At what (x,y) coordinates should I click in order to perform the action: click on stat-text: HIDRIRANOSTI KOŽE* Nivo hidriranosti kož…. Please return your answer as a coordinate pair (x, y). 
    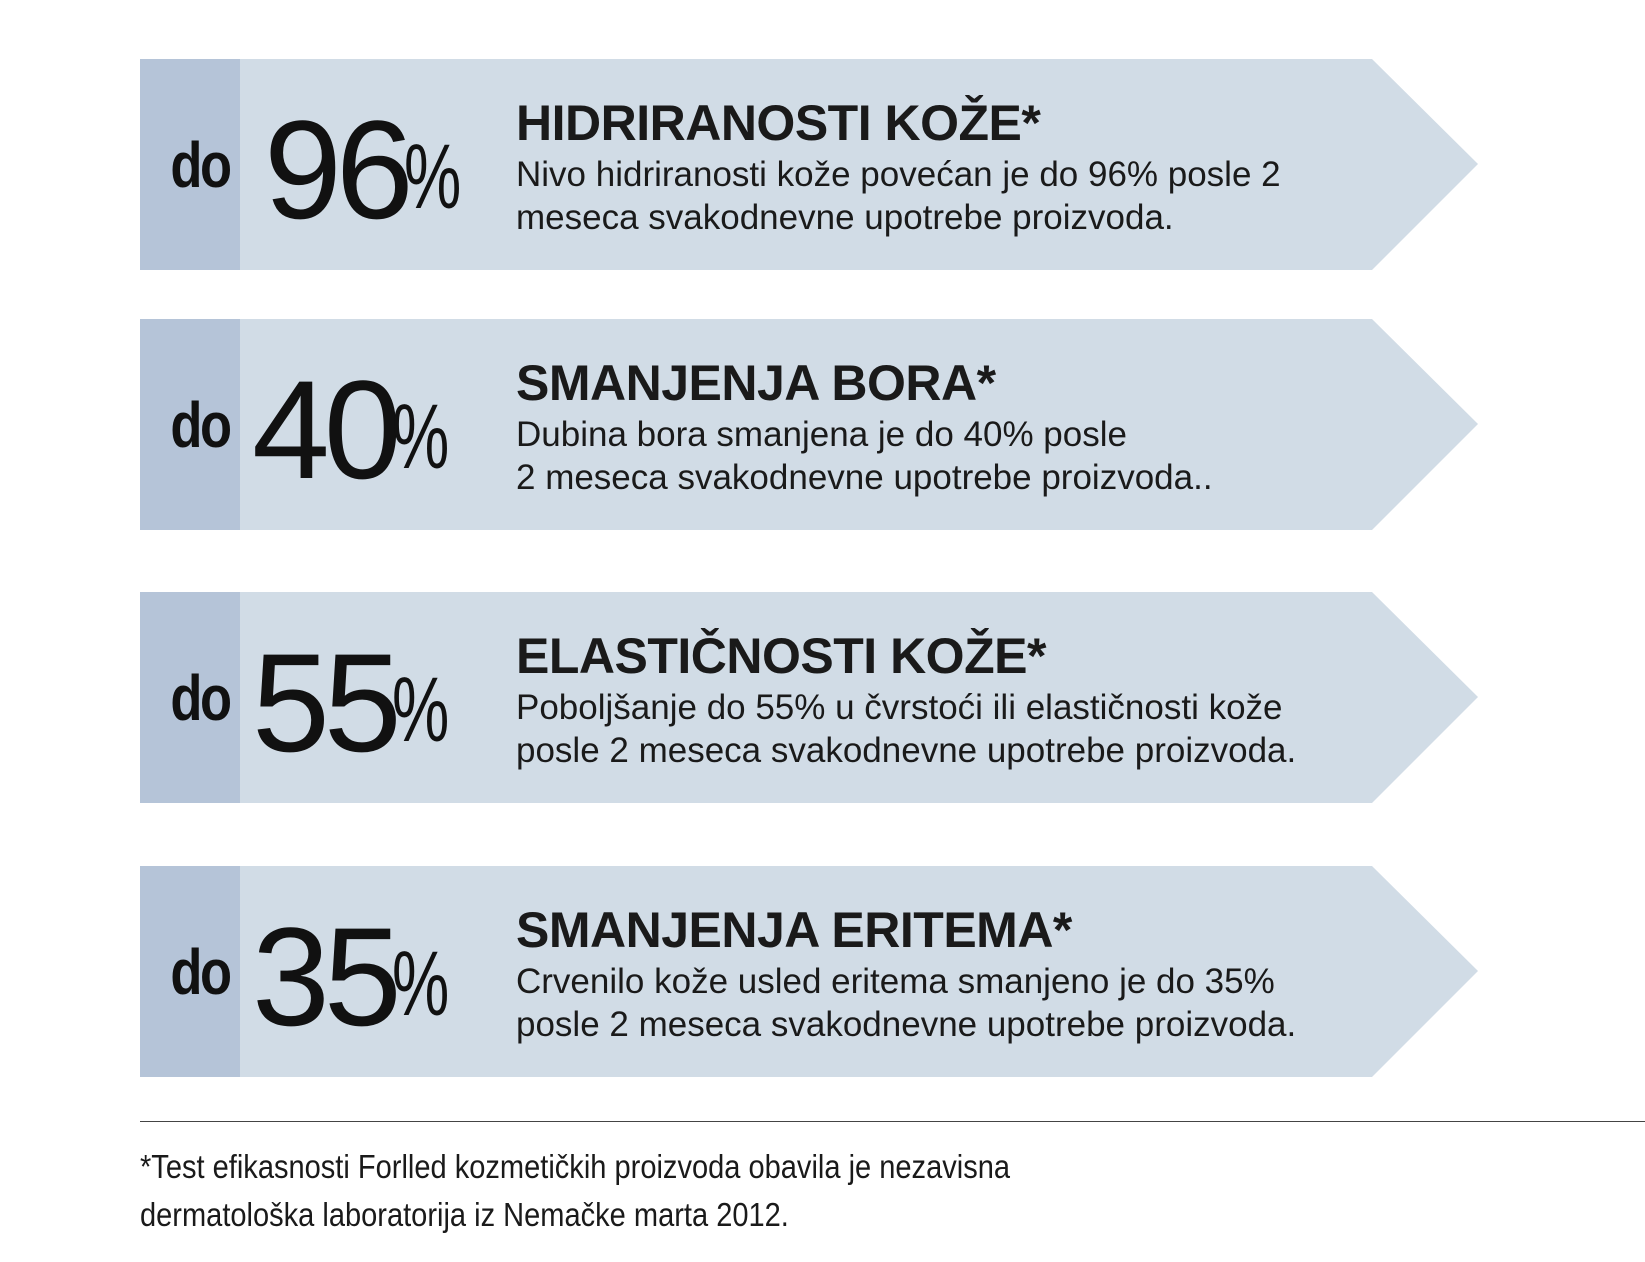
    Looking at the image, I should click on (951, 167).